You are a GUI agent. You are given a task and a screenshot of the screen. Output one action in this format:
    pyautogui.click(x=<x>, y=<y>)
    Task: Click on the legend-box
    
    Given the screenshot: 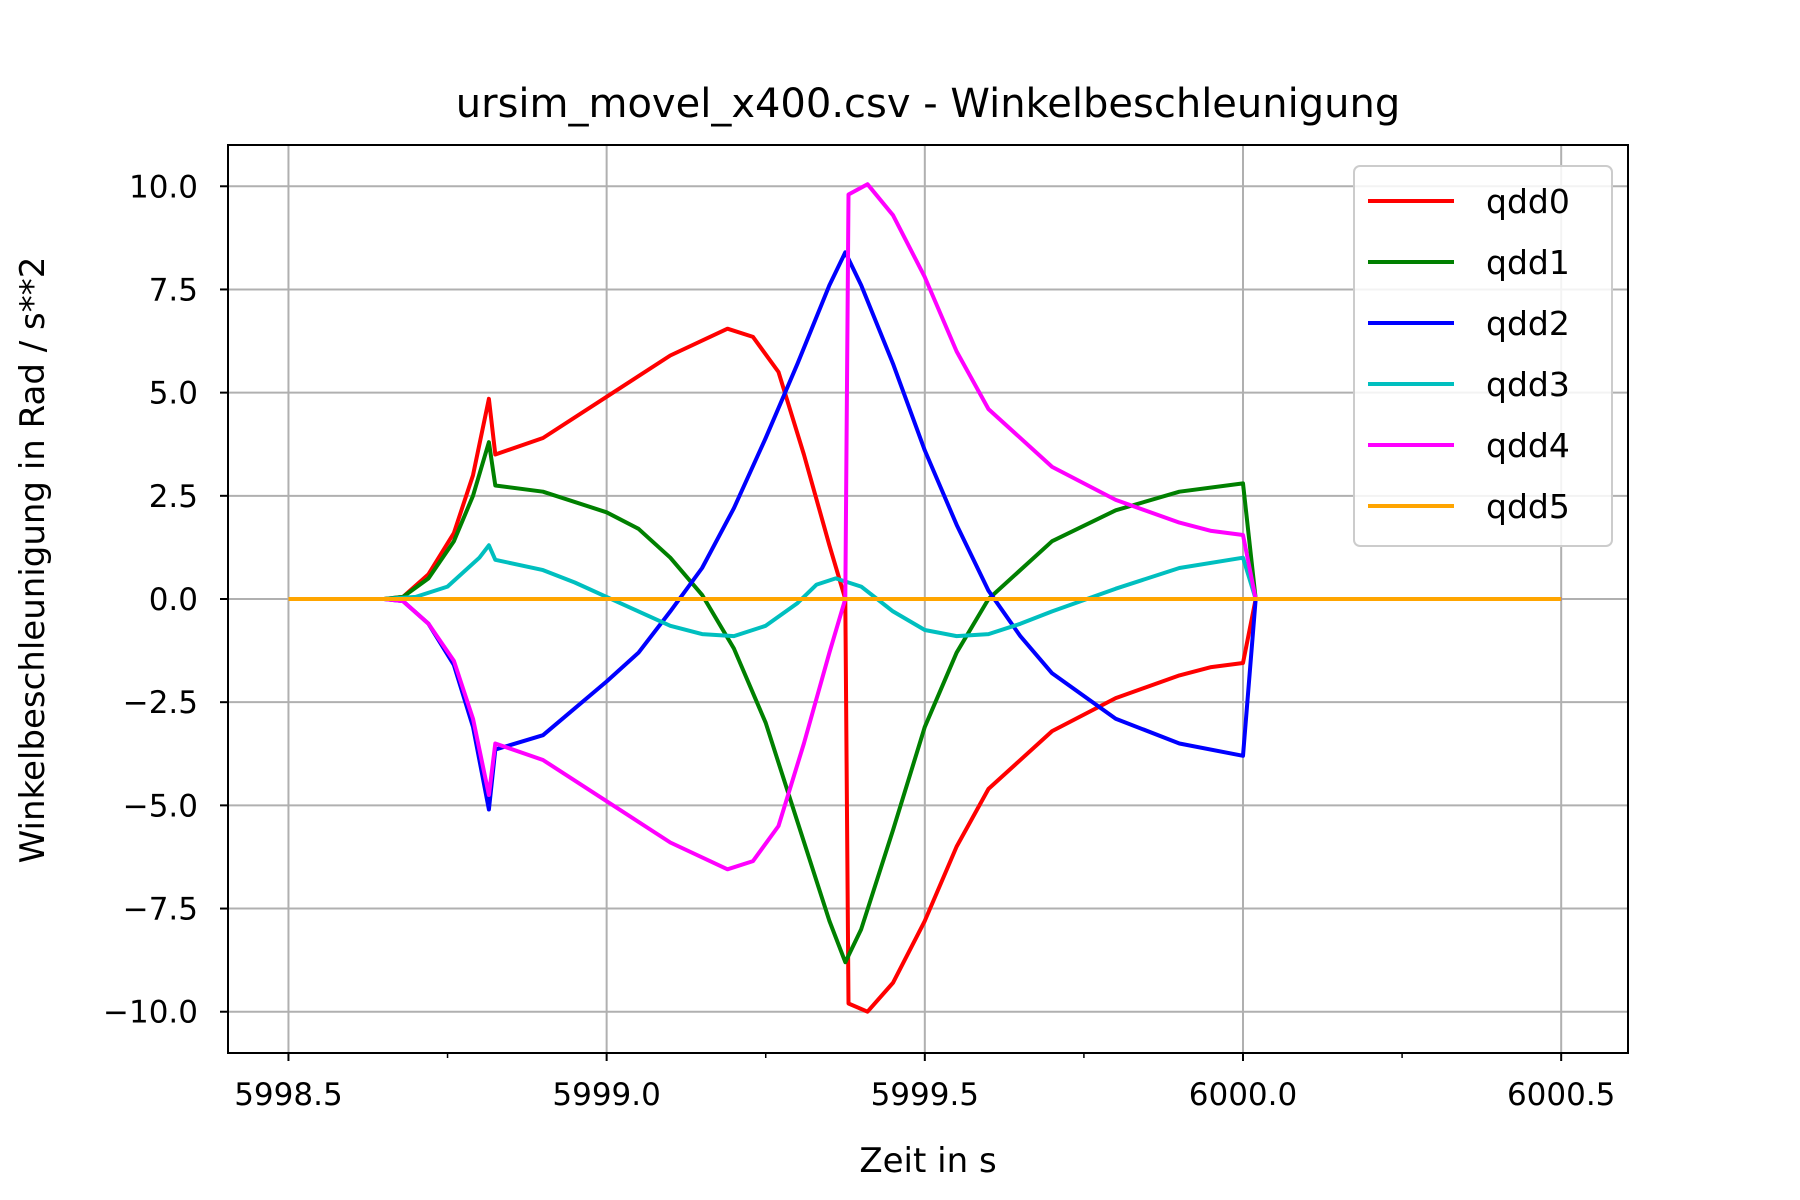 What is the action you would take?
    pyautogui.click(x=1483, y=356)
    